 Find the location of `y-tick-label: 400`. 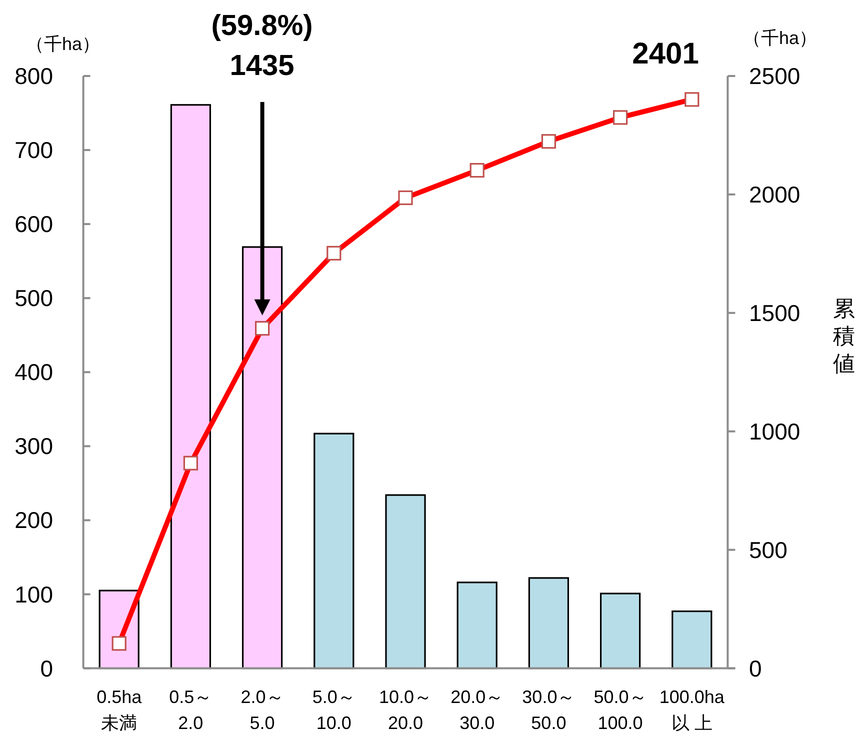

y-tick-label: 400 is located at coordinates (33, 372).